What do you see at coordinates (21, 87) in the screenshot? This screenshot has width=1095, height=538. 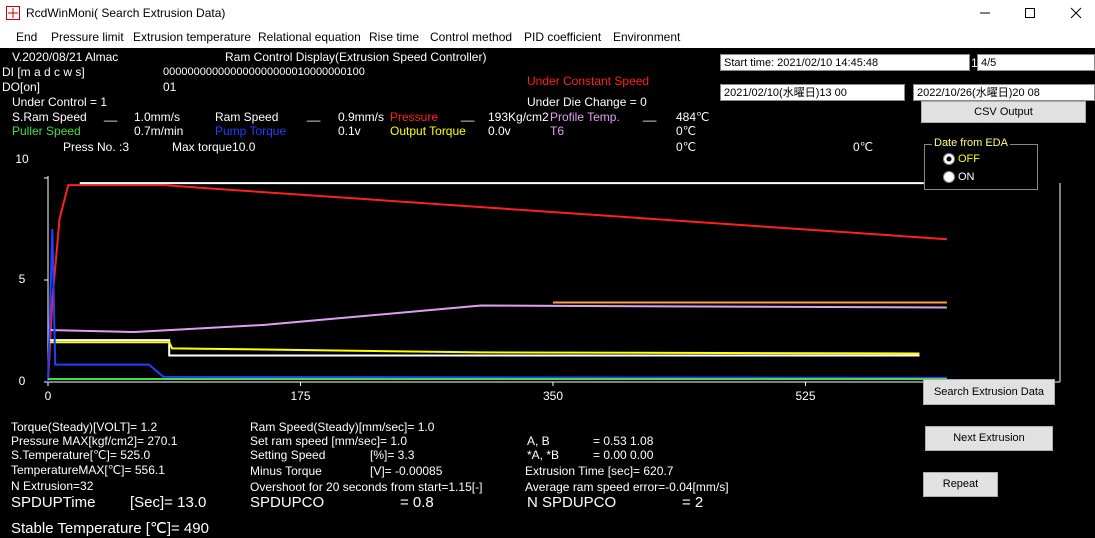 I see `do-label: DO[on]` at bounding box center [21, 87].